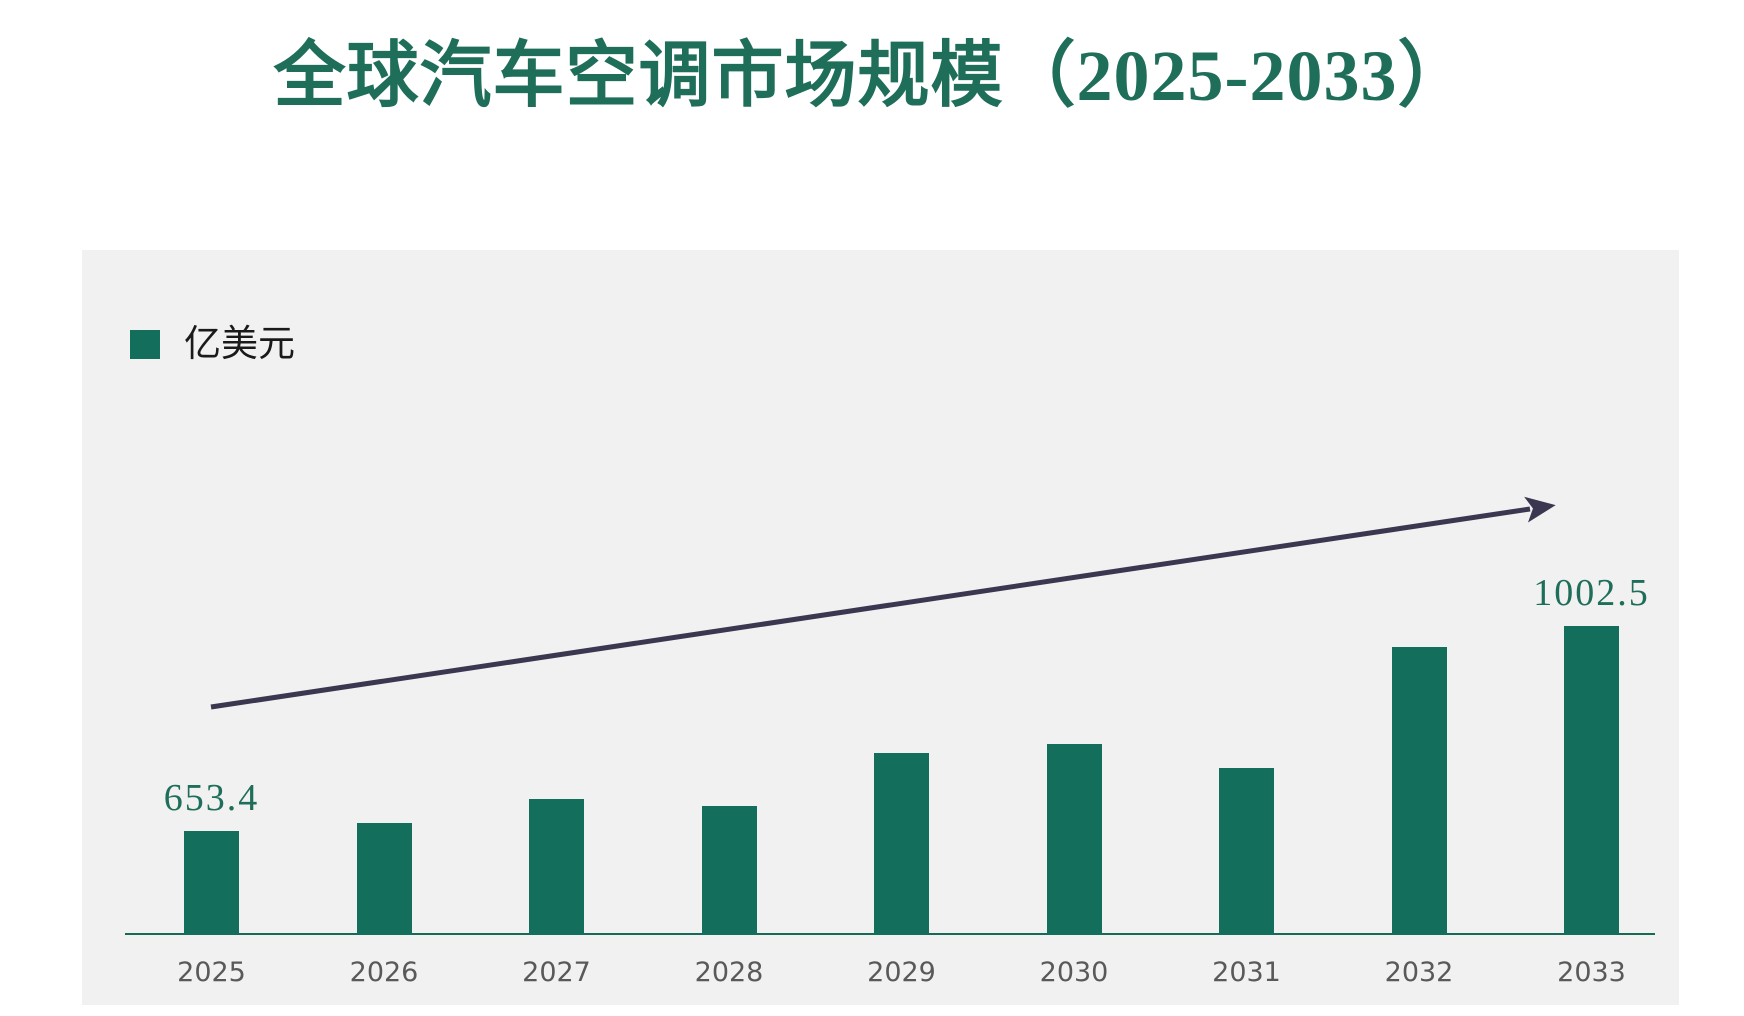 Image resolution: width=1744 pixels, height=1016 pixels. What do you see at coordinates (1591, 780) in the screenshot?
I see `bar-2033` at bounding box center [1591, 780].